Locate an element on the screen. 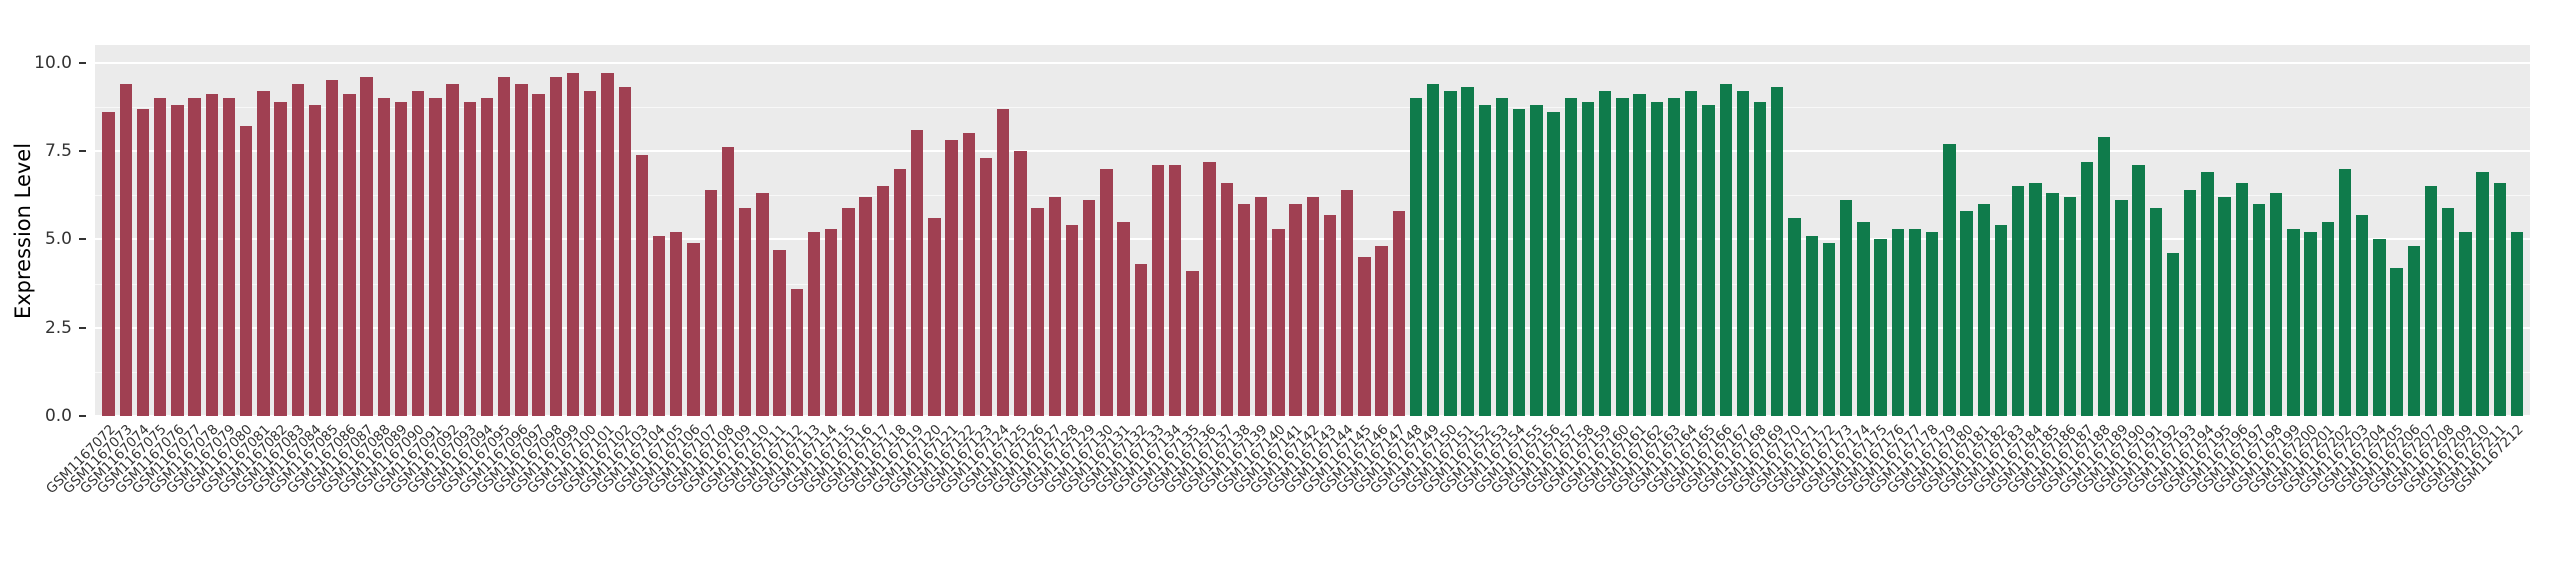  bar-slot: GSM1167168 is located at coordinates (1732, 271).